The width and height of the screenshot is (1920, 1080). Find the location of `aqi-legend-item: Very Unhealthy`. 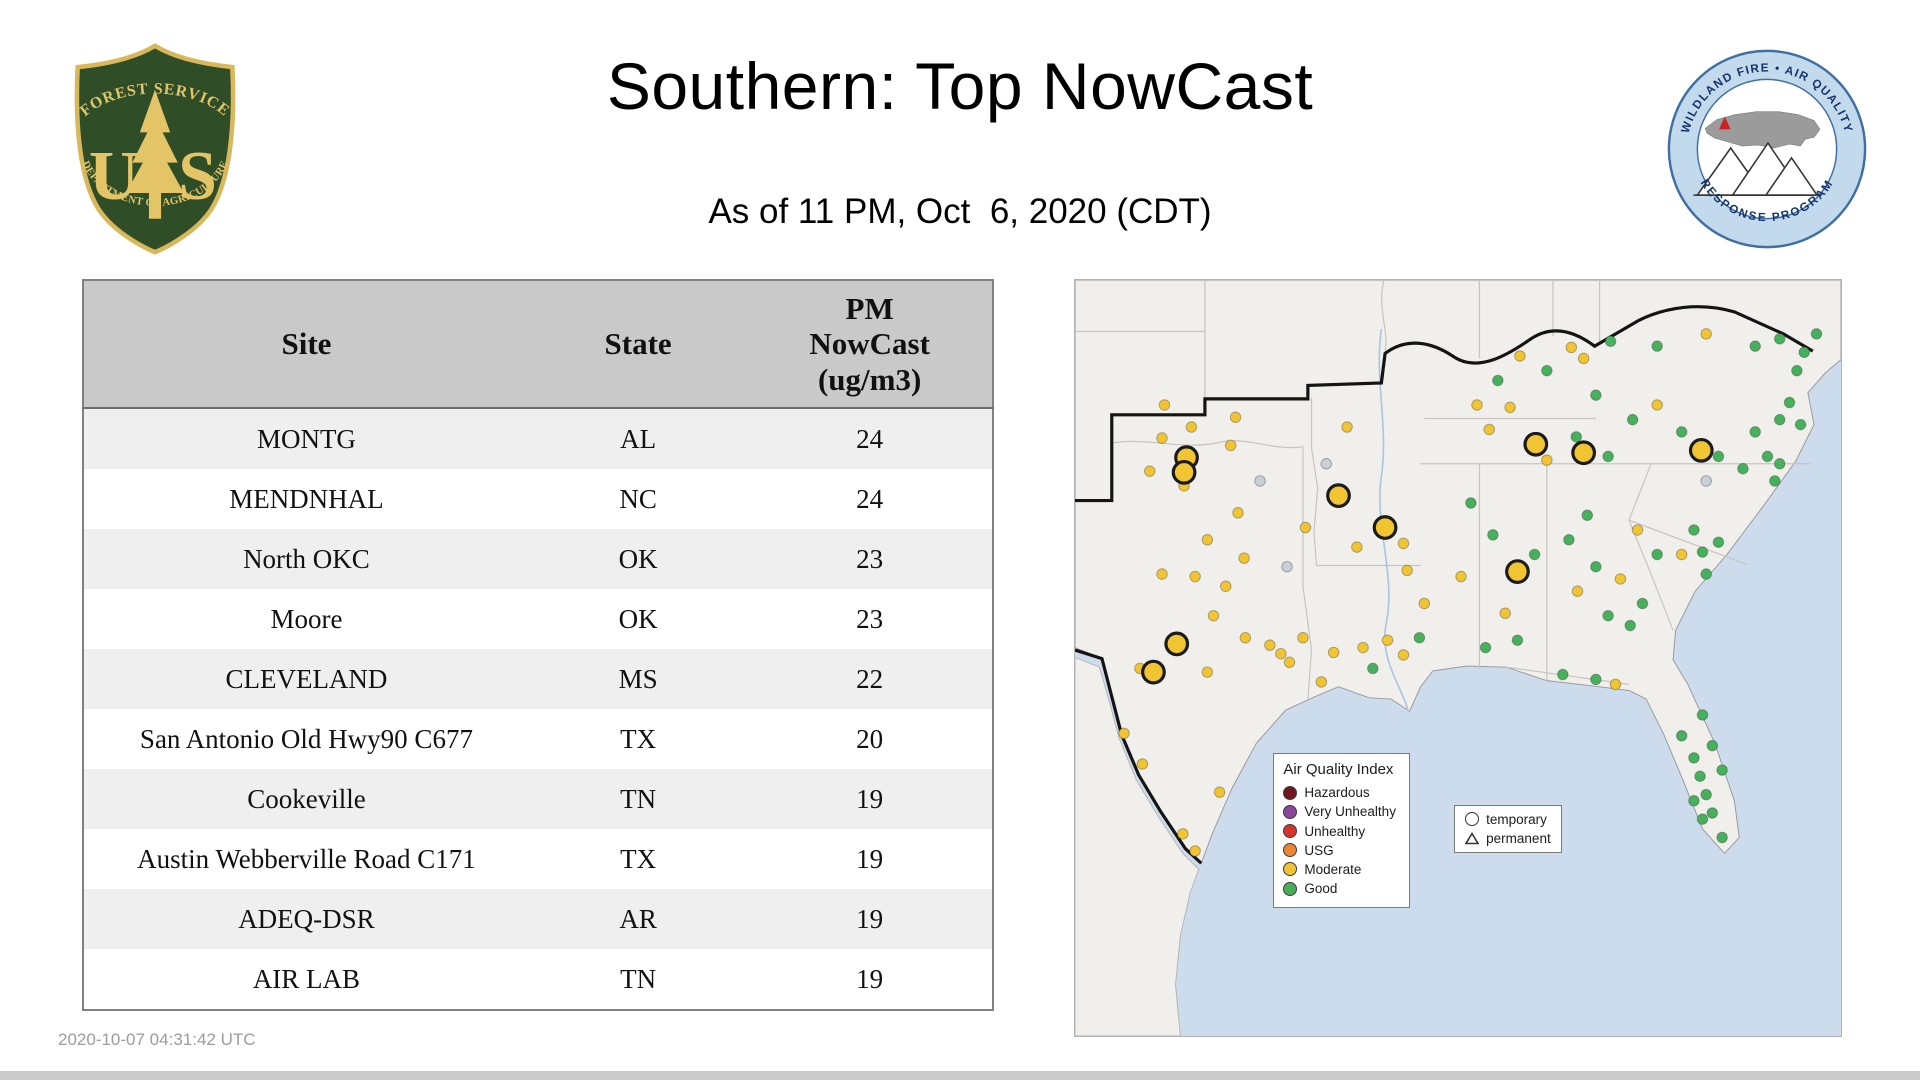

aqi-legend-item: Very Unhealthy is located at coordinates (1341, 811).